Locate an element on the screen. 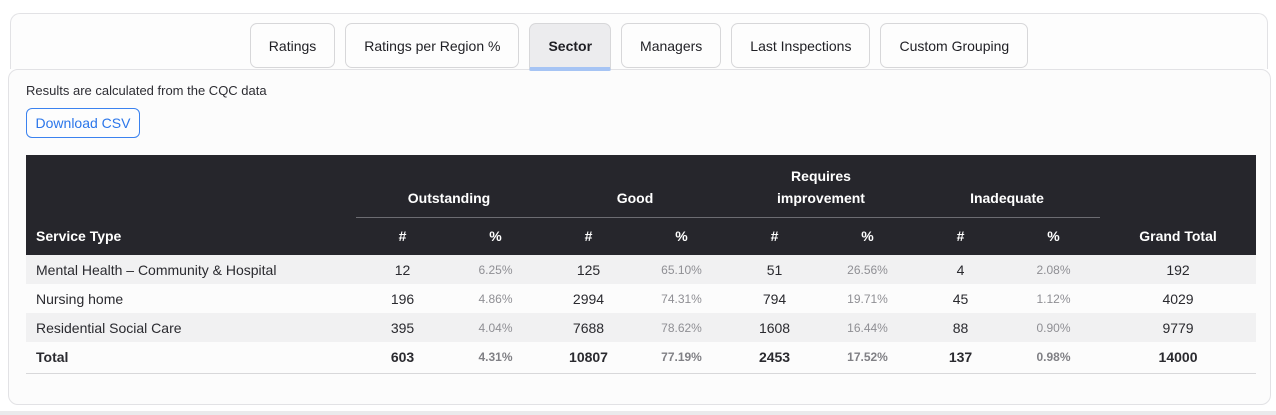 The height and width of the screenshot is (415, 1276). percent-cell: 65.10% is located at coordinates (681, 269).